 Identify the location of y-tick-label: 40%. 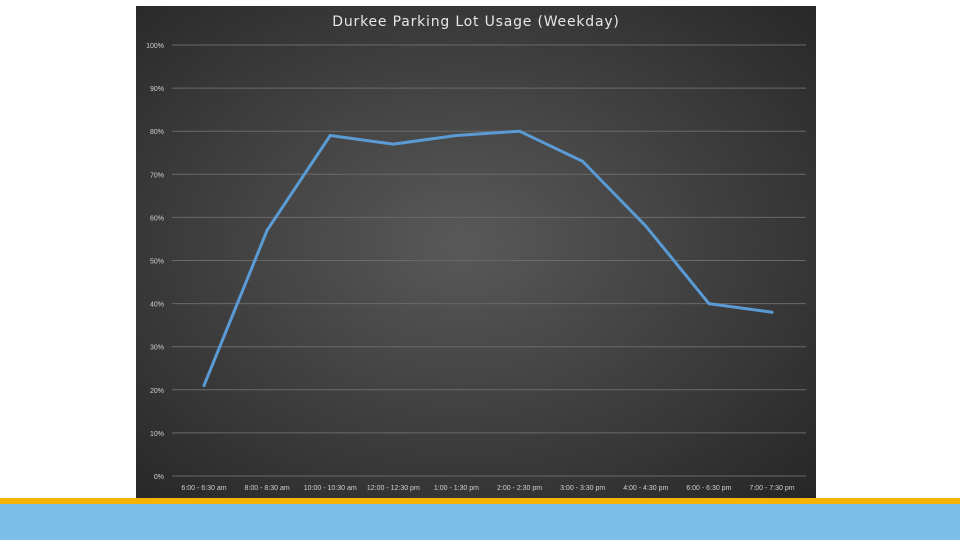
(157, 305).